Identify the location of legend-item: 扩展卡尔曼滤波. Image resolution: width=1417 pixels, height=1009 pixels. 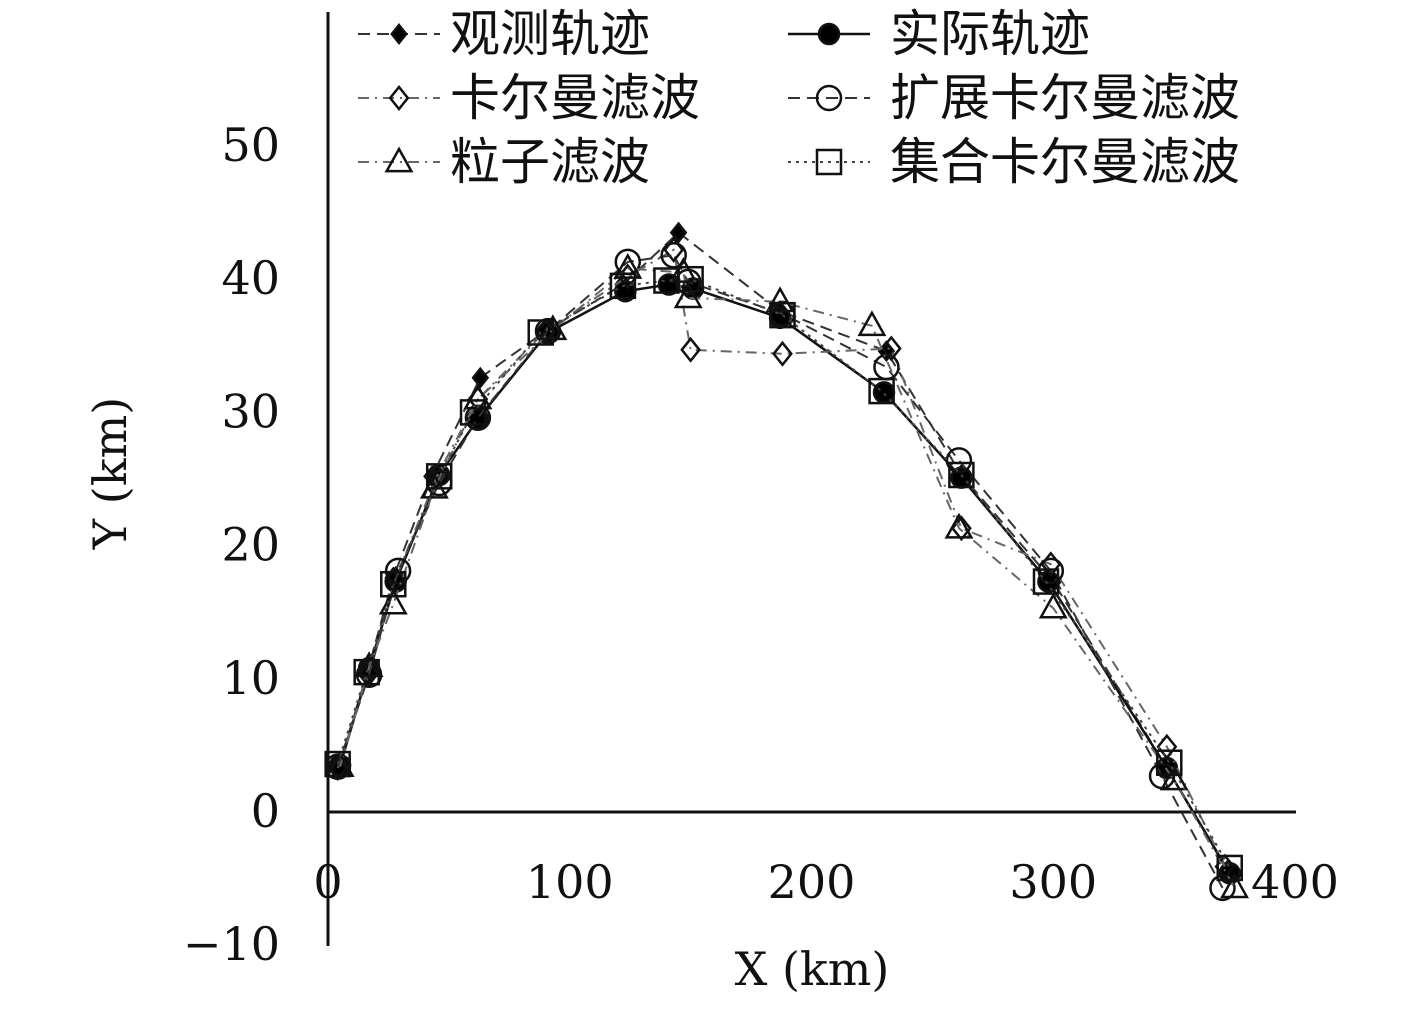
(1014, 98).